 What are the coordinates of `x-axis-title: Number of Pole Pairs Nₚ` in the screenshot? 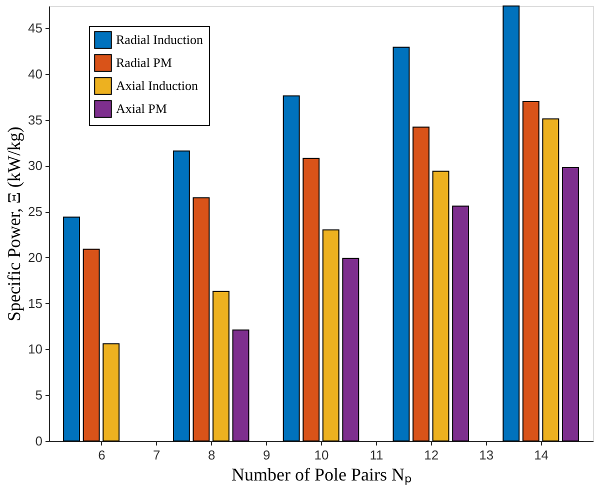 It's located at (322, 475).